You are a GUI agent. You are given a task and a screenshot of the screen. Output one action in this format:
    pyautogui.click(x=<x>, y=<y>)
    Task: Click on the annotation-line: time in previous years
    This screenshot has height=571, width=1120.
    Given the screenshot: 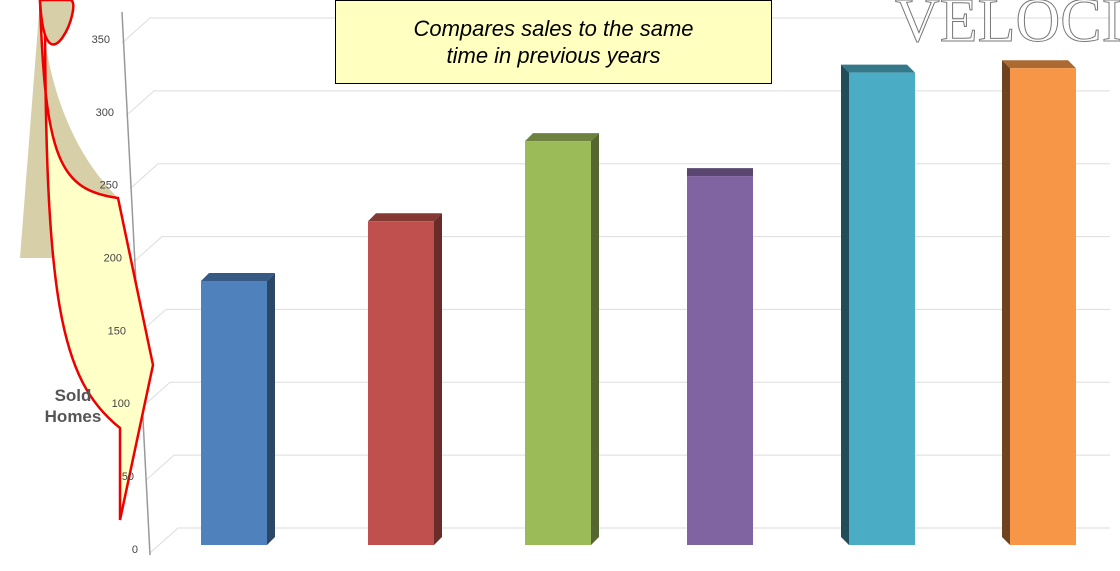 What is the action you would take?
    pyautogui.click(x=553, y=55)
    